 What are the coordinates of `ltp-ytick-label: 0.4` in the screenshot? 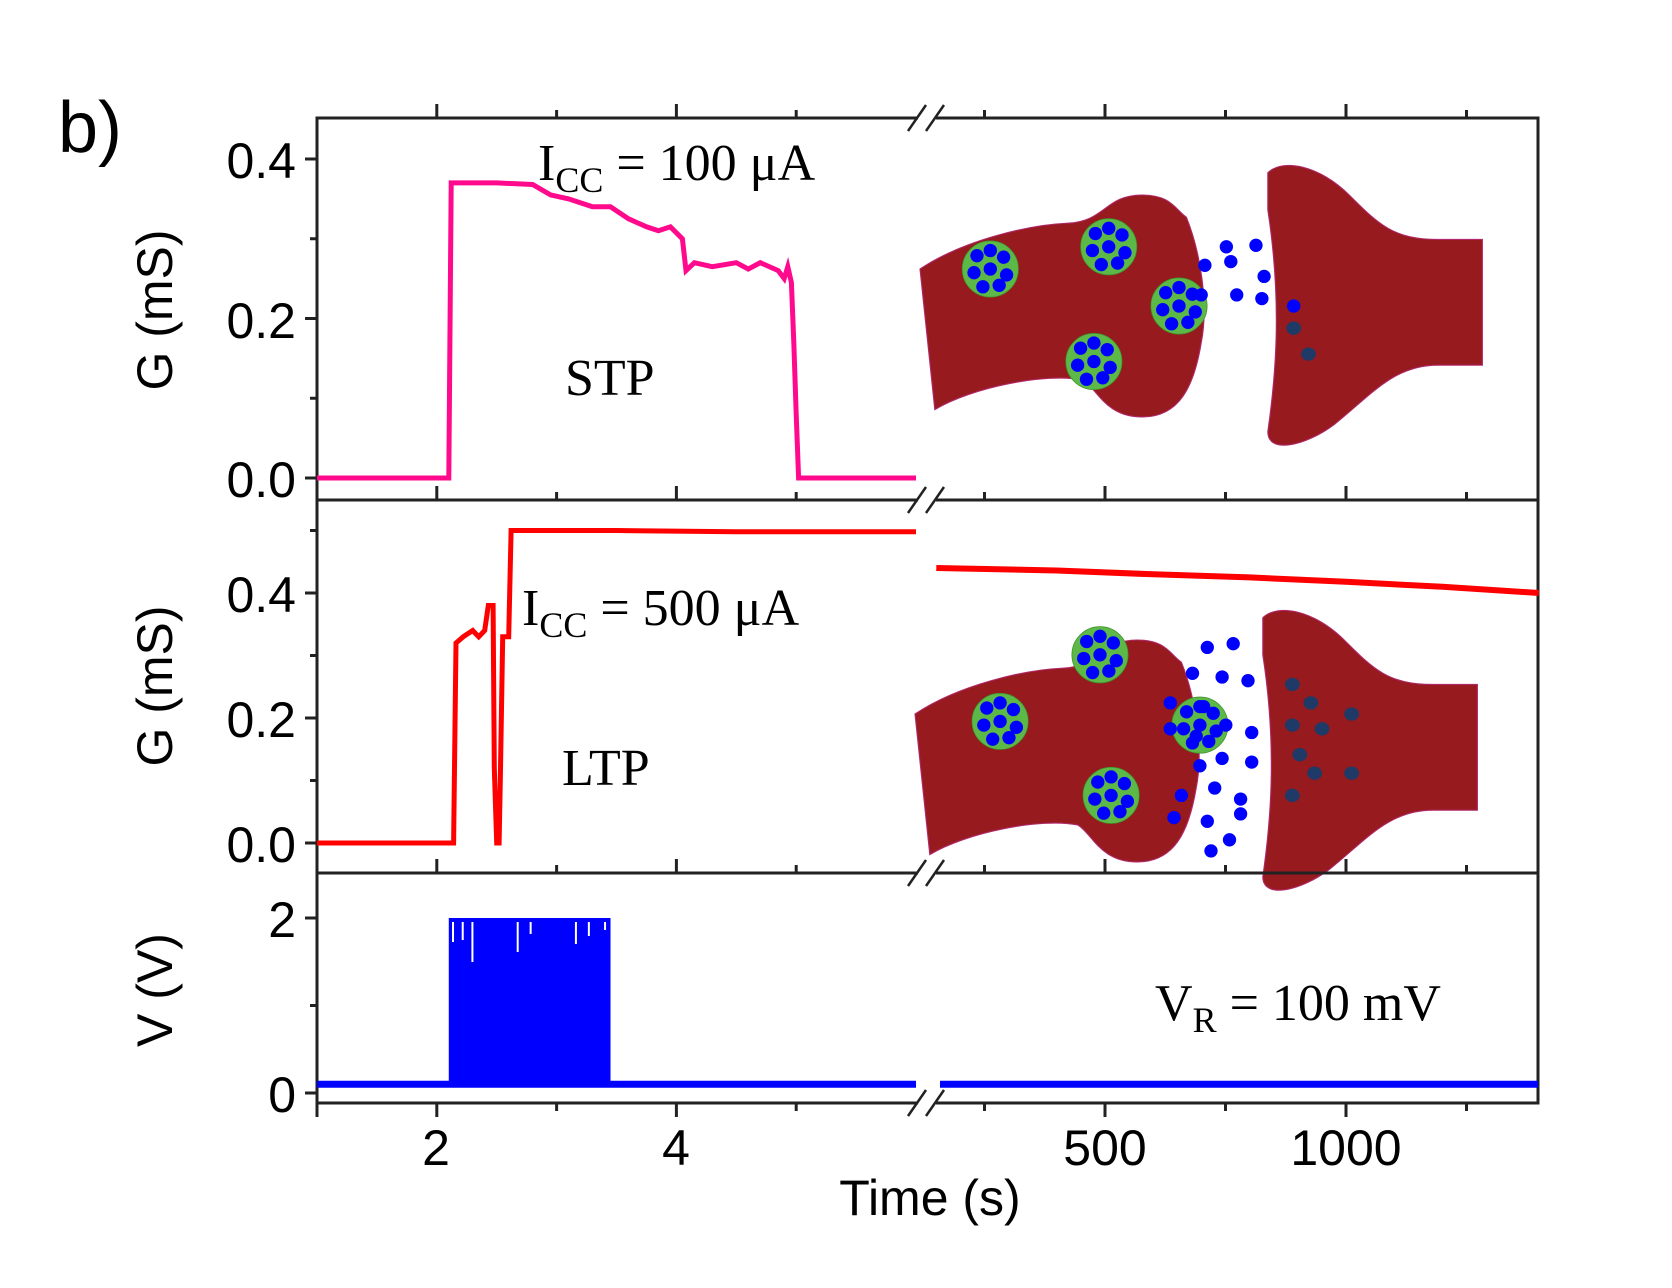 It's located at (261, 595).